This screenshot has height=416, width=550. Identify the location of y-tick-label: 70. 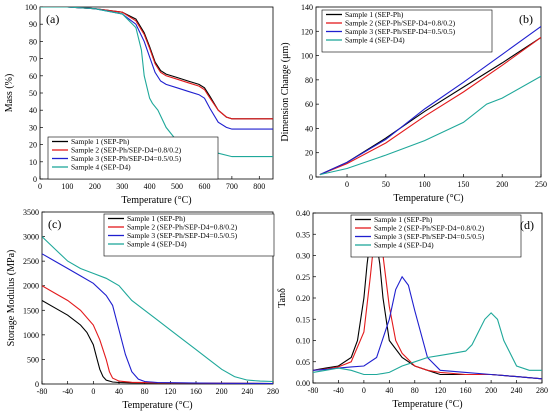
(33, 59).